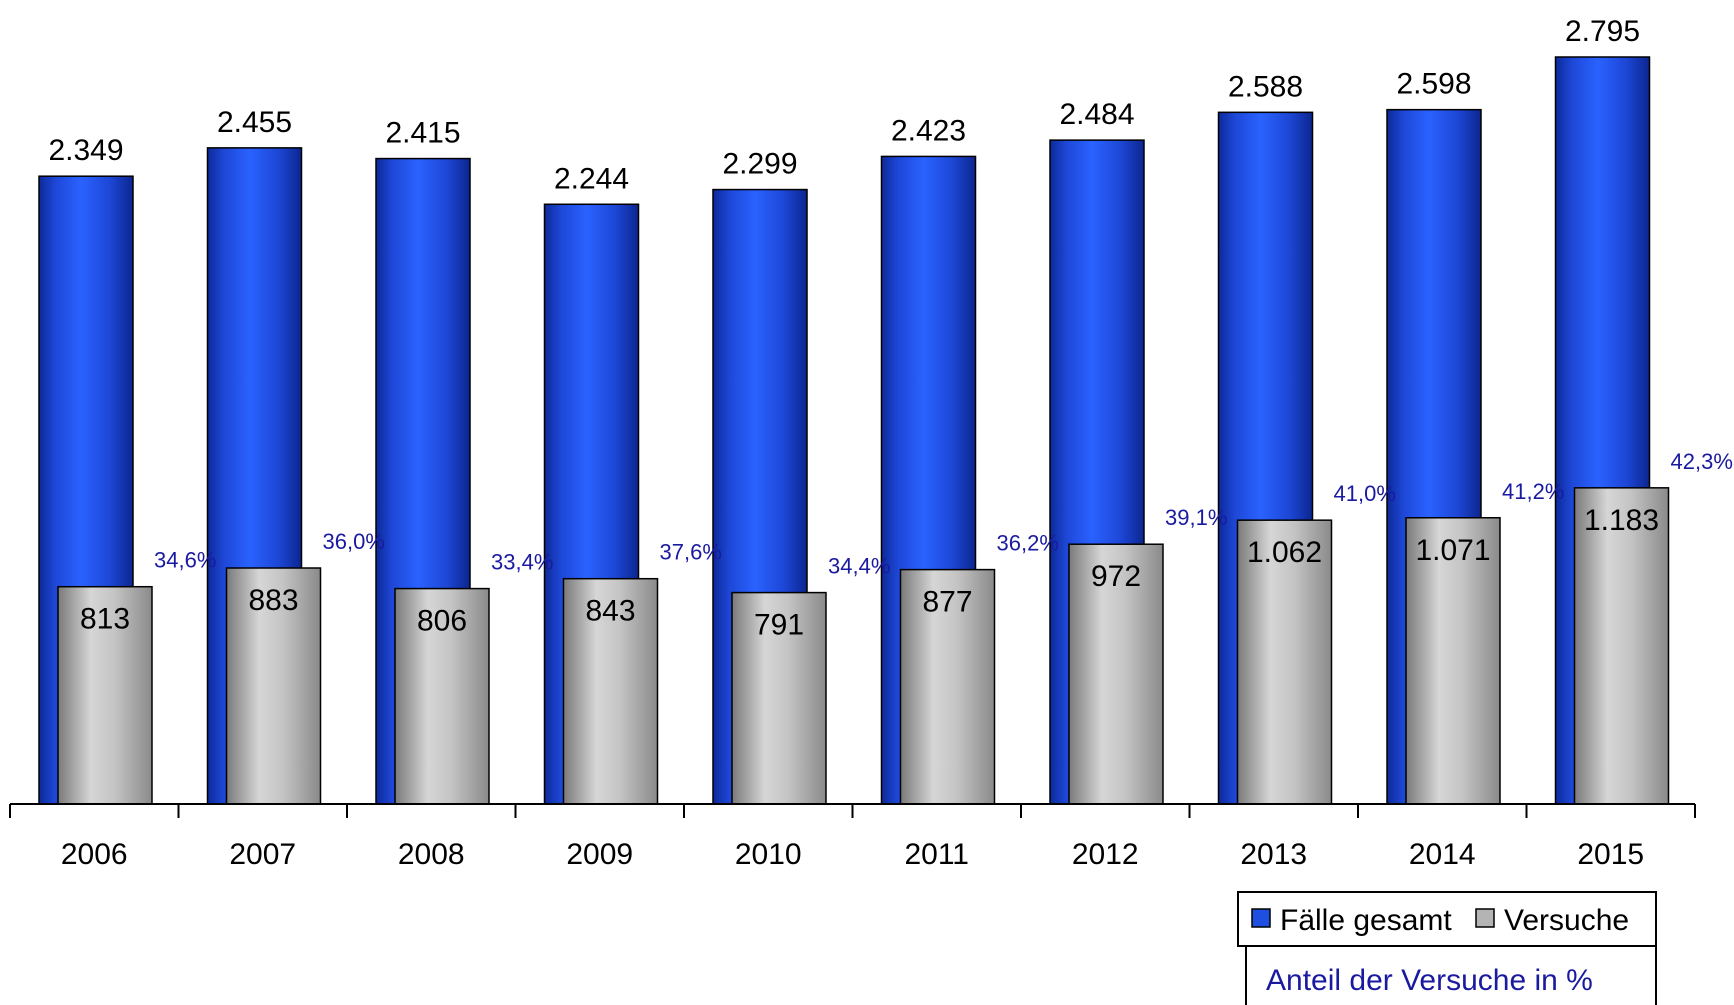 Image resolution: width=1734 pixels, height=1005 pixels. What do you see at coordinates (610, 691) in the screenshot?
I see `bar-versuche-2009` at bounding box center [610, 691].